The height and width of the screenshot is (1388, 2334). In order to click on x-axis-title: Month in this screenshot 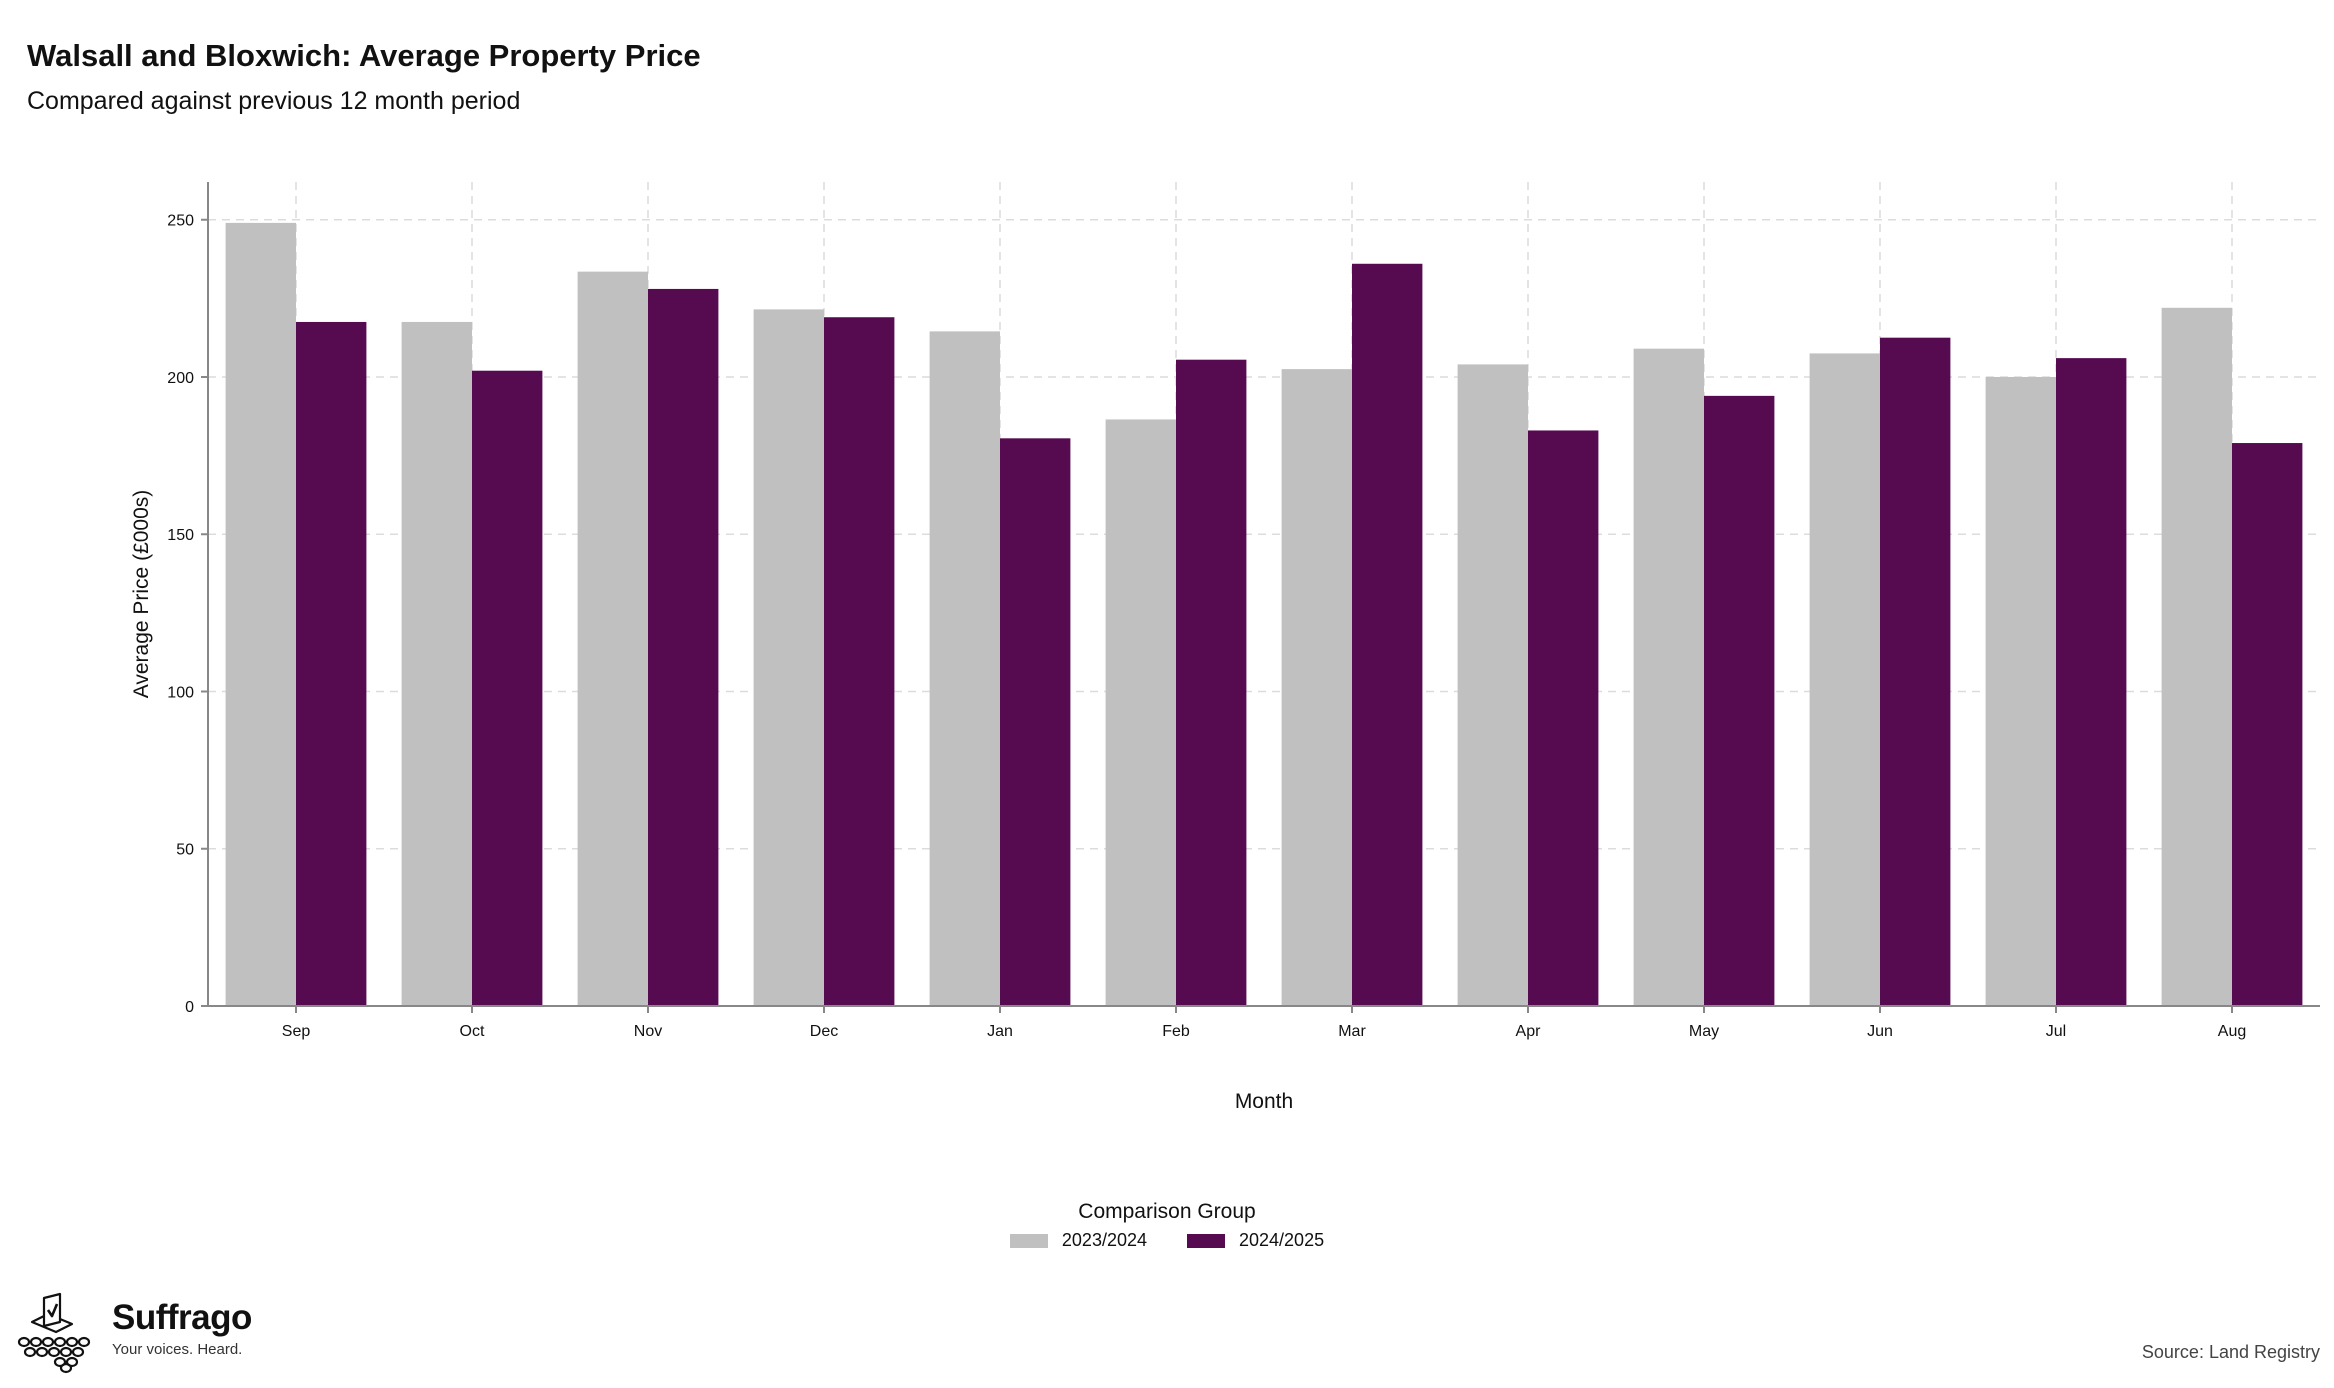, I will do `click(1264, 1101)`.